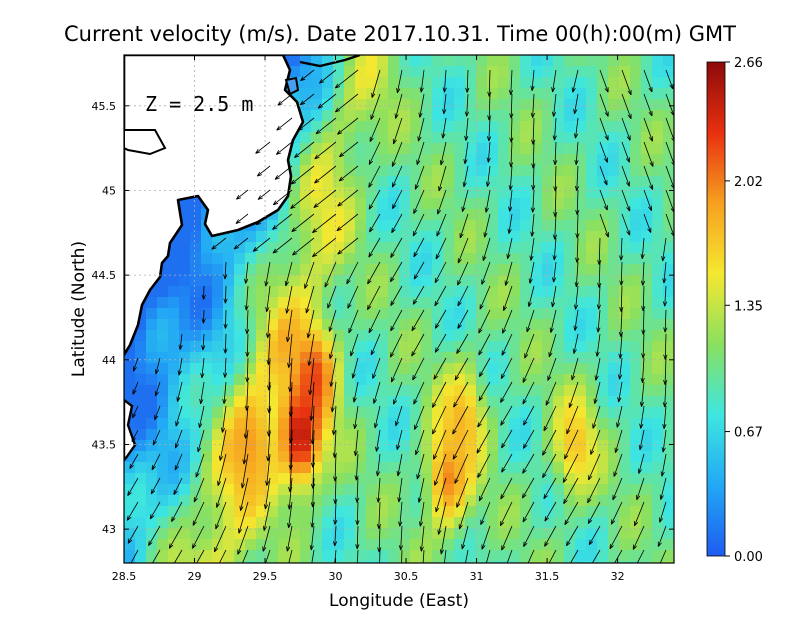 This screenshot has width=800, height=618. What do you see at coordinates (477, 576) in the screenshot?
I see `x-tick-label: 31` at bounding box center [477, 576].